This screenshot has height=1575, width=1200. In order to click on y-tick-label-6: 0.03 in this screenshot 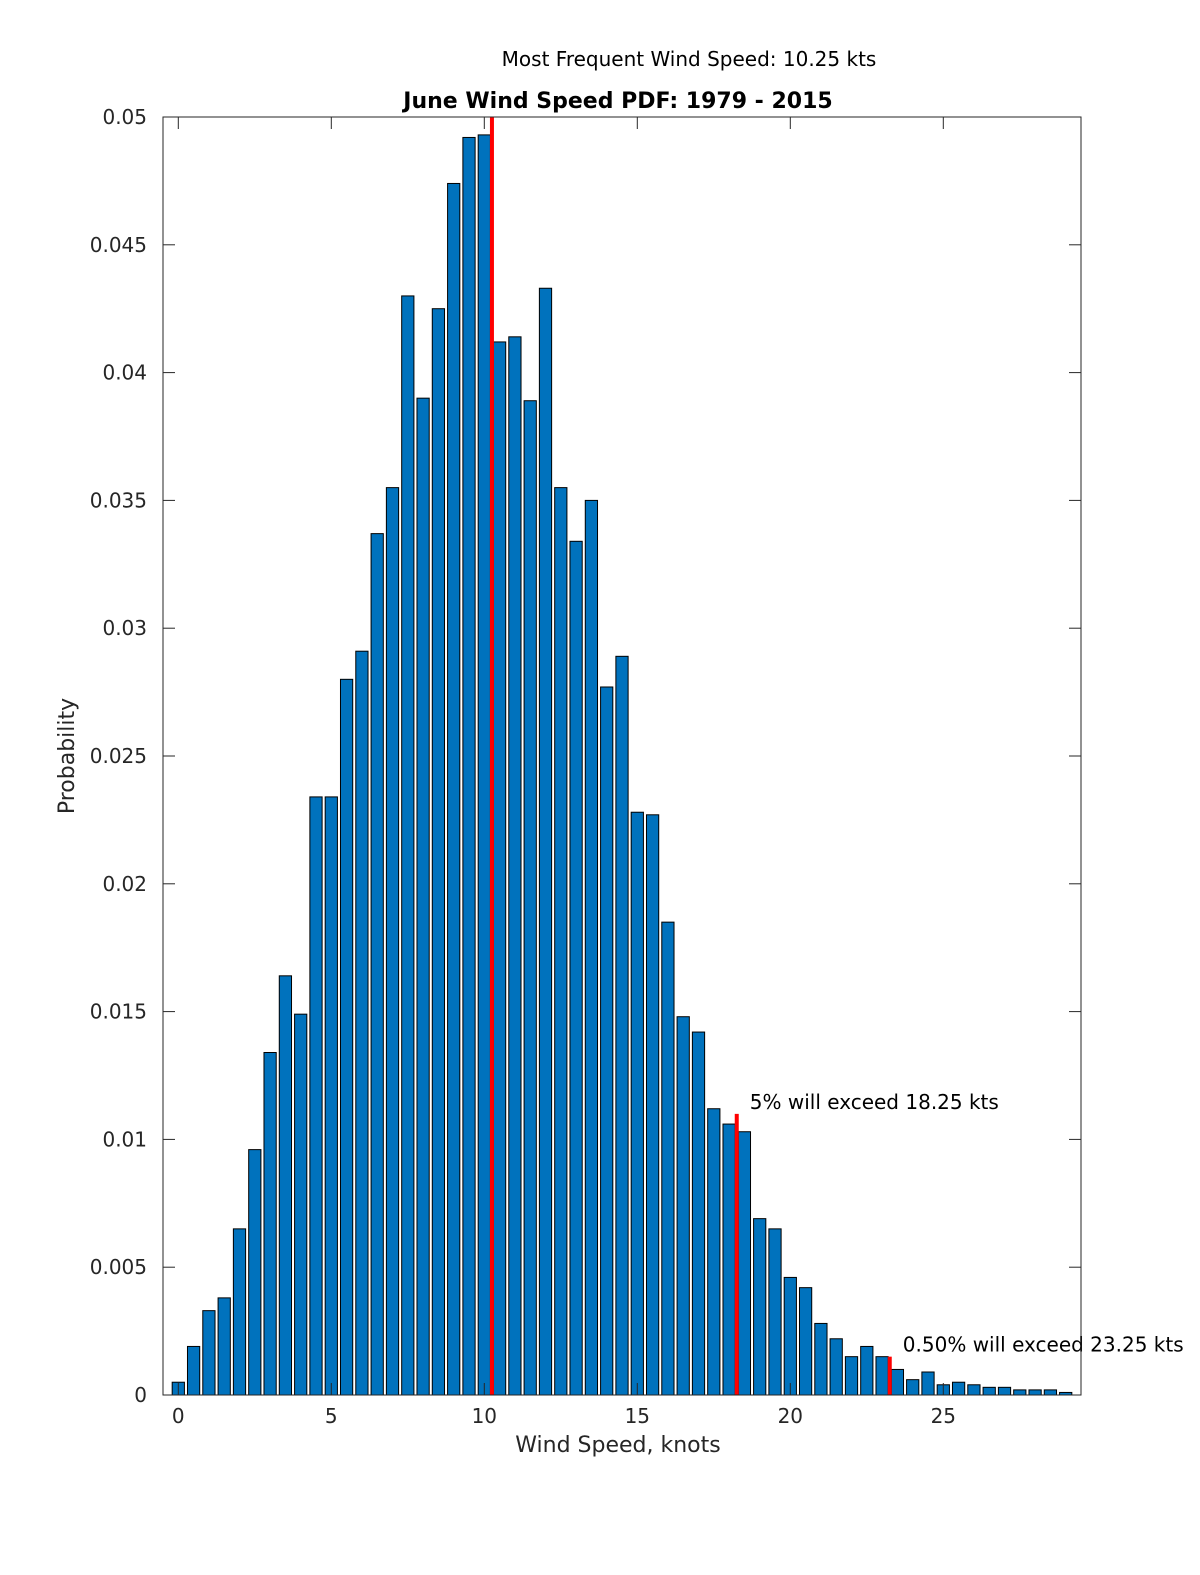, I will do `click(124, 628)`.